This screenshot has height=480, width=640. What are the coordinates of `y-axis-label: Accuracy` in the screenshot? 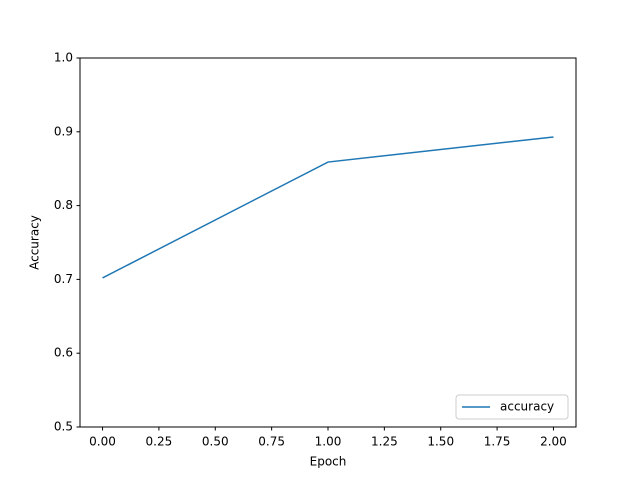 It's located at (35, 242).